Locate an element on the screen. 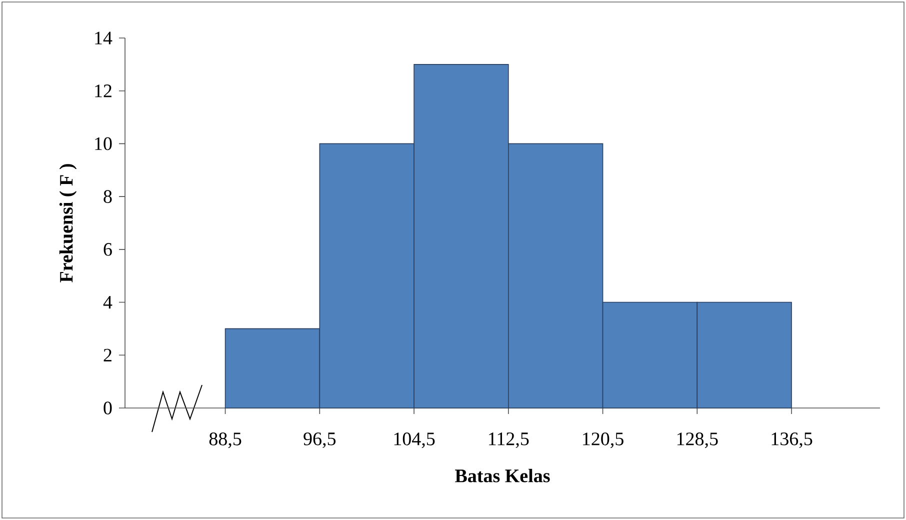 The image size is (906, 520). x-tick-label: 96,5 is located at coordinates (320, 440).